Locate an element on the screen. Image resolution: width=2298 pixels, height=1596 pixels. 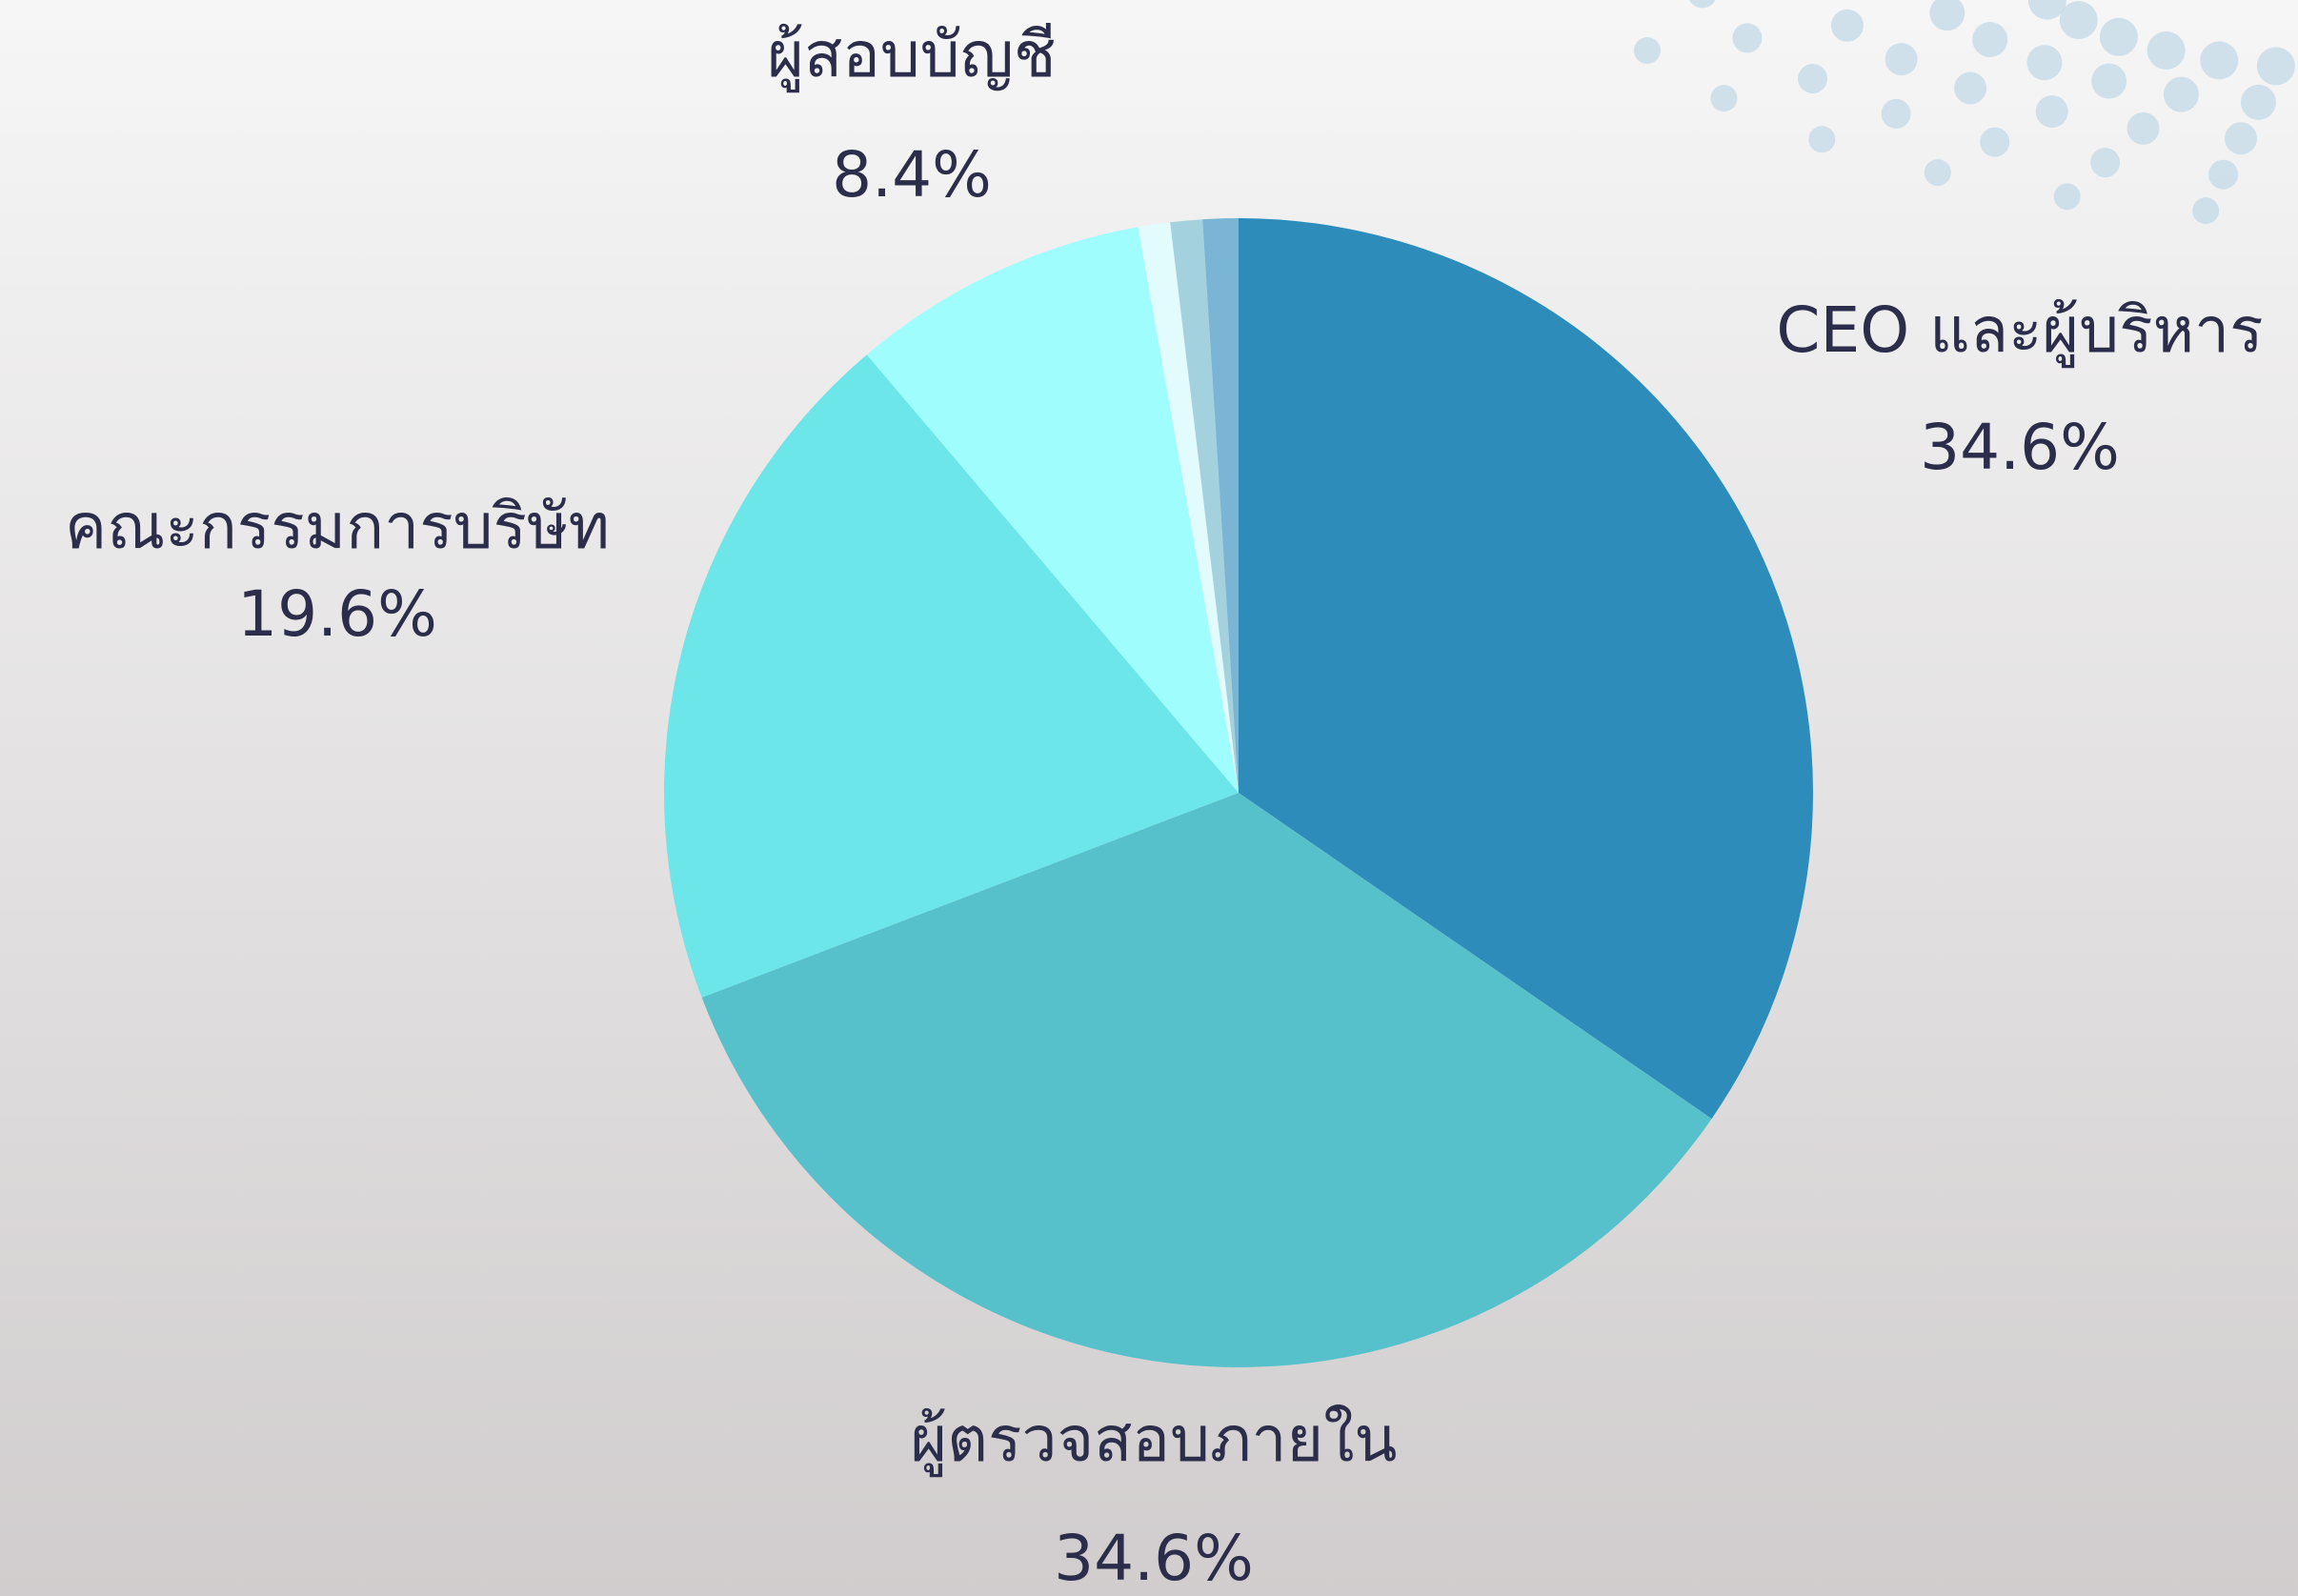
slice-label: ผู้ตรวจสอบภายใน is located at coordinates (1153, 1440).